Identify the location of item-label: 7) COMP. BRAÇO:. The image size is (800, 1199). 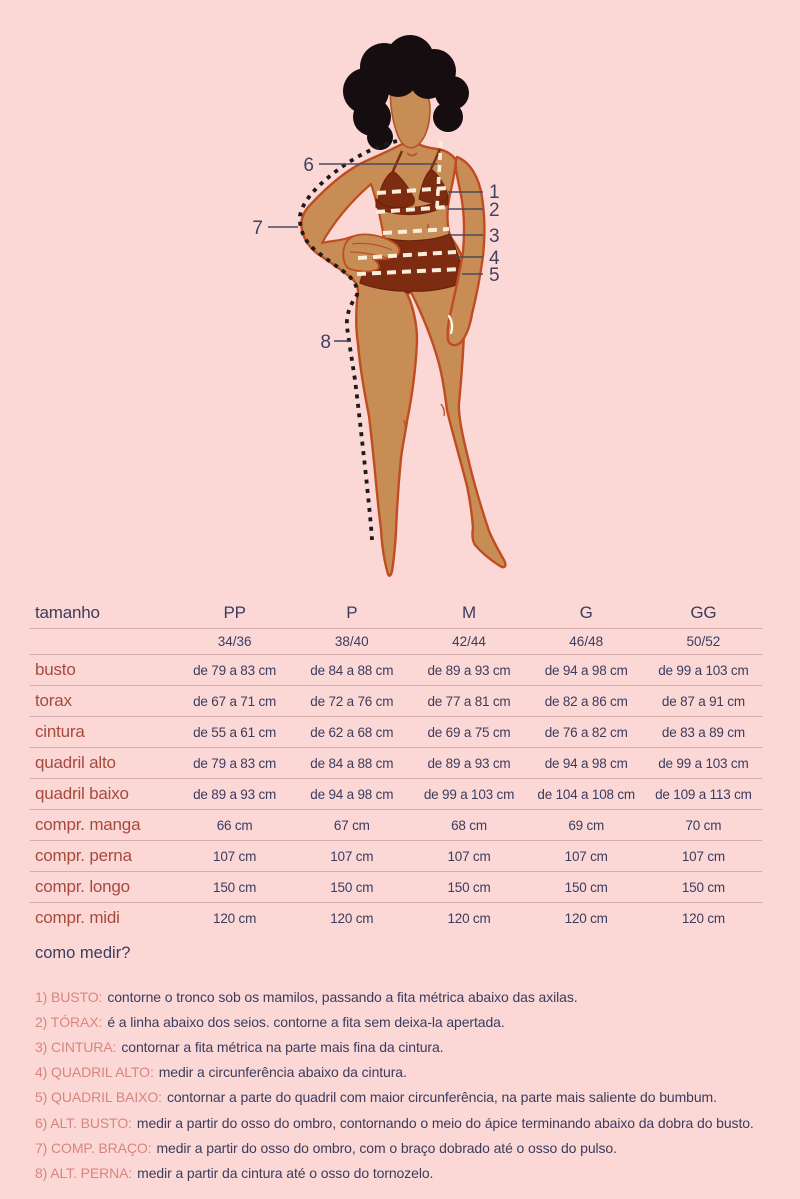
(93, 1147).